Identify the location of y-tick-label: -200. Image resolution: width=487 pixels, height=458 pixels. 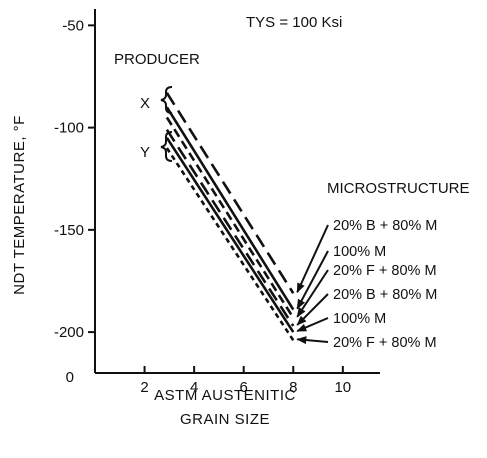
(69, 332).